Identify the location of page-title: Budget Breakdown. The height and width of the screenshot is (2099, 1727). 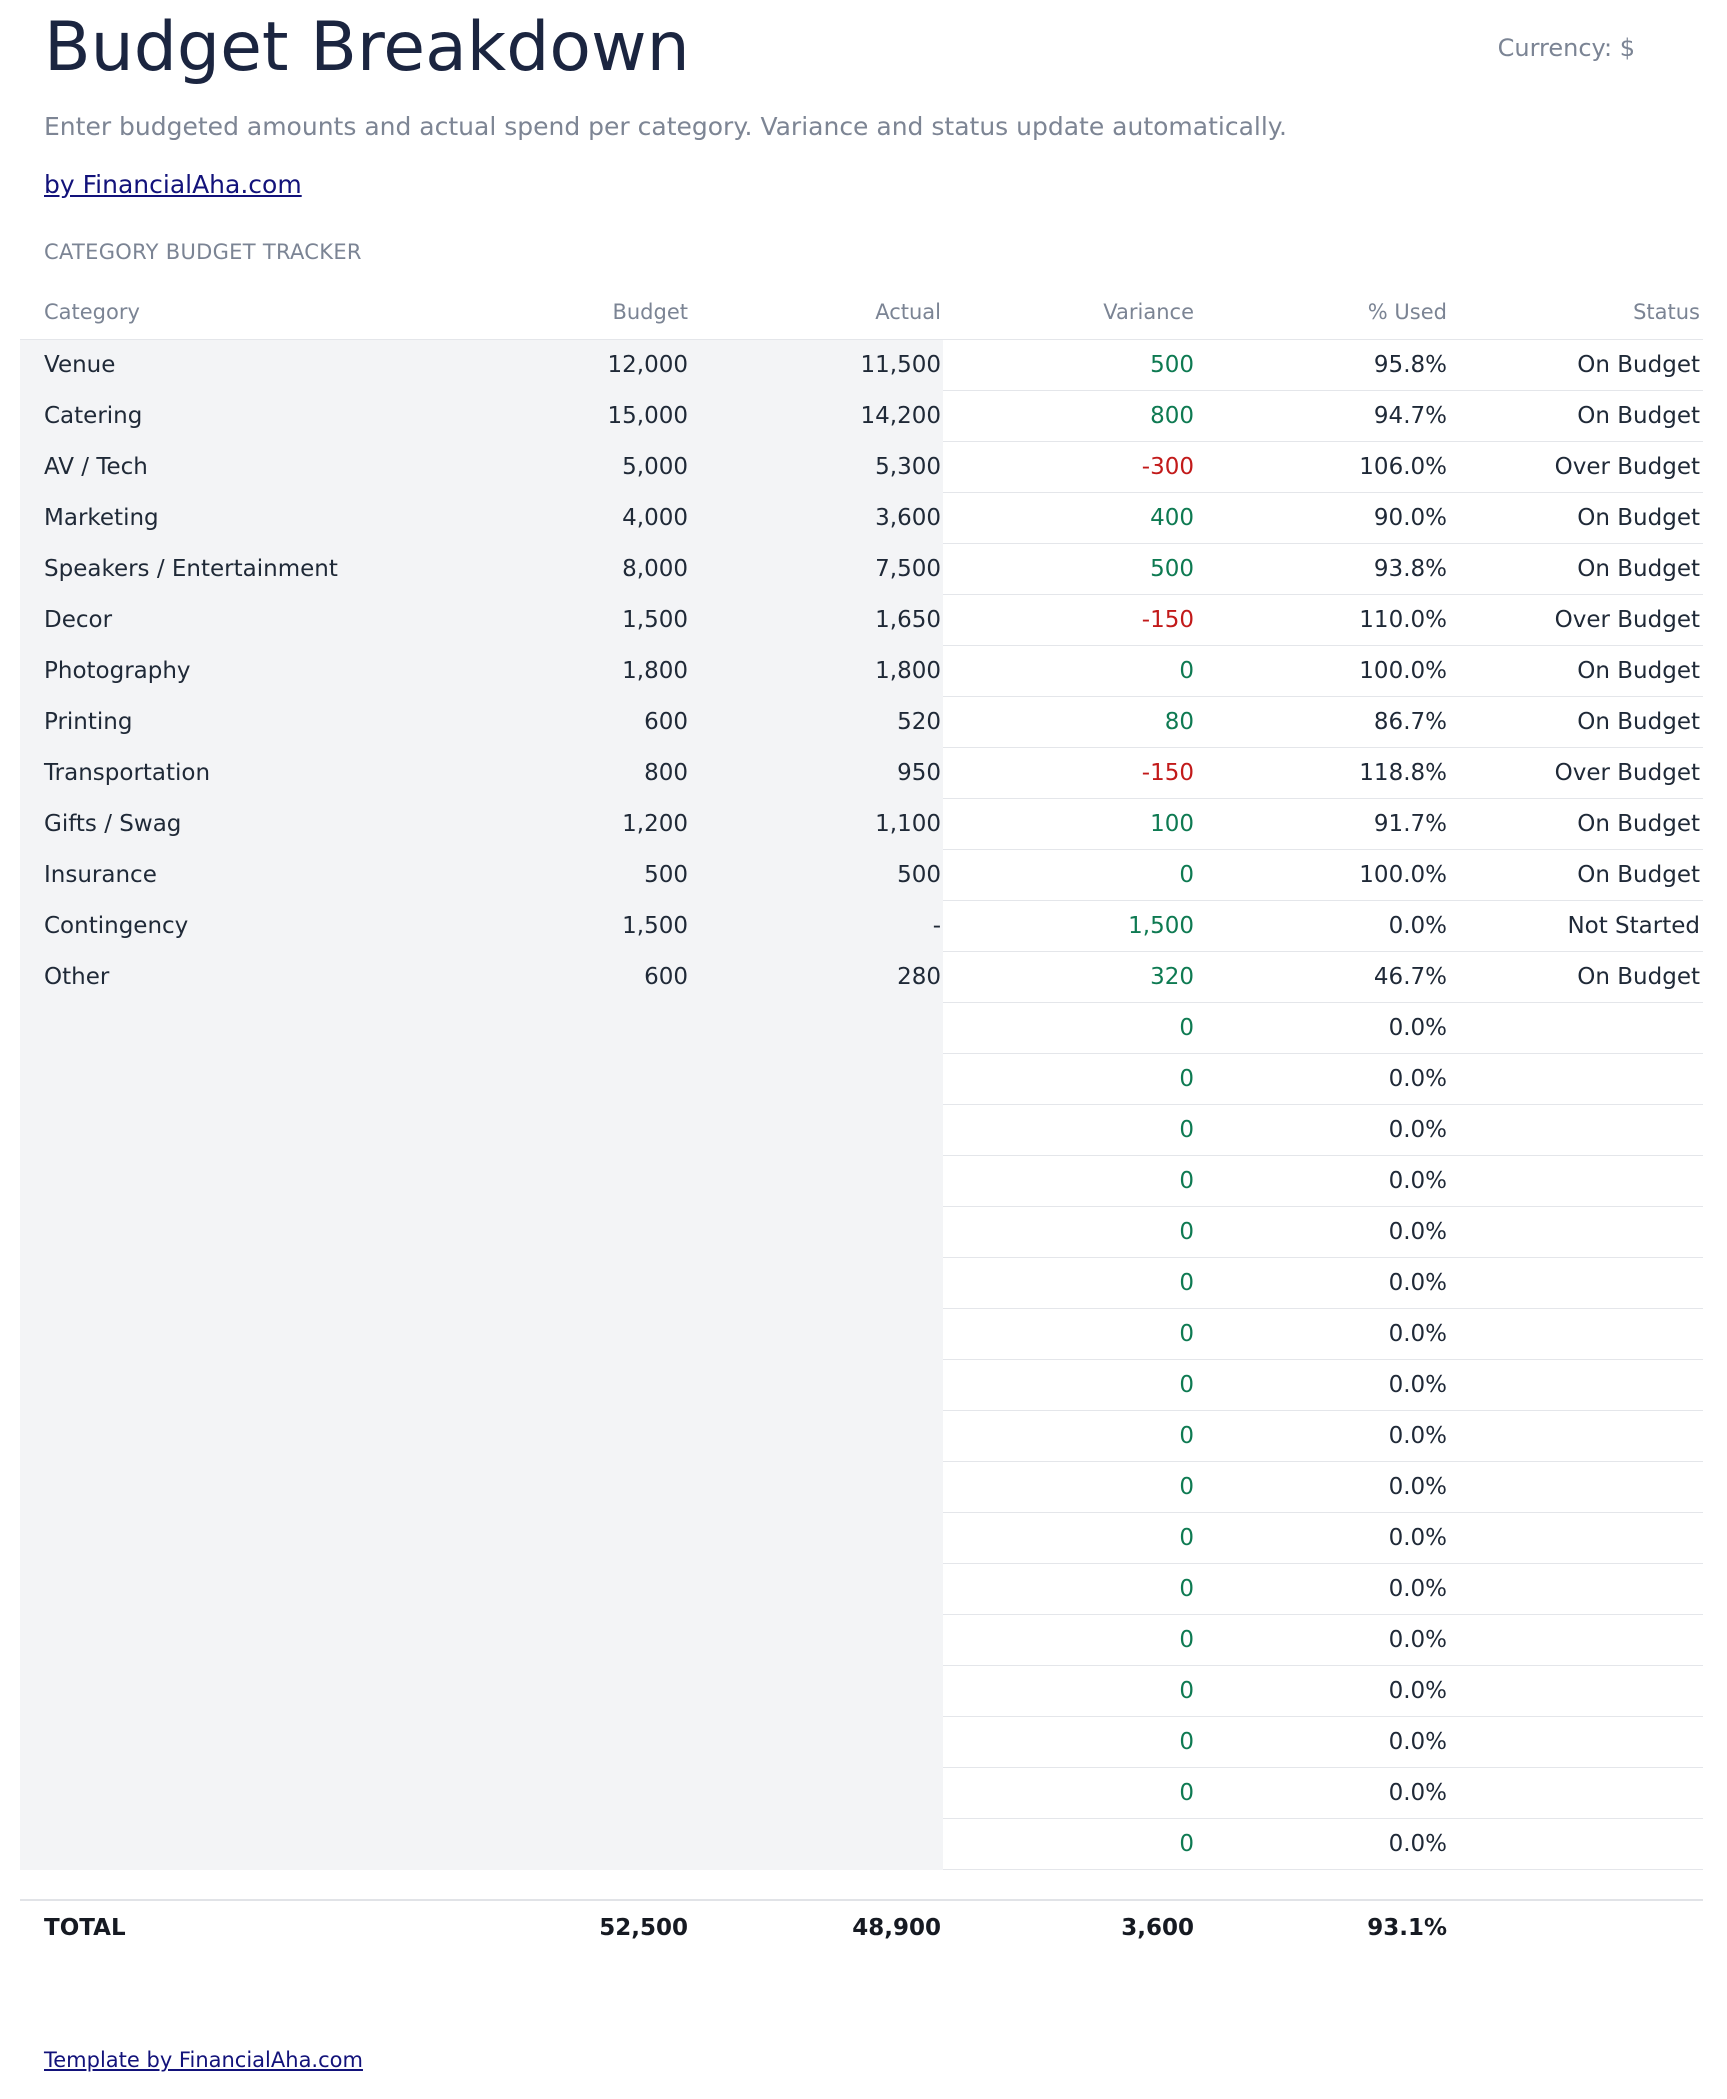
(367, 47).